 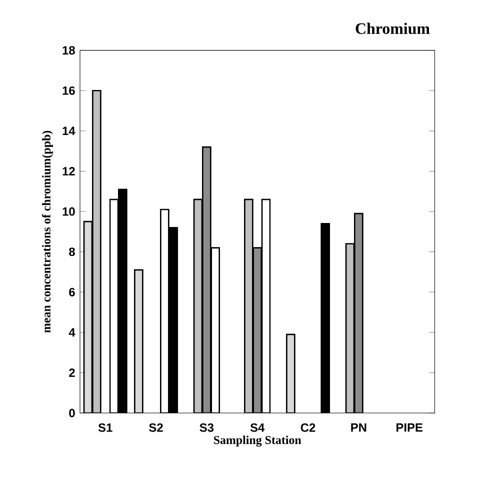 I want to click on x-tick-label: S3, so click(x=207, y=427).